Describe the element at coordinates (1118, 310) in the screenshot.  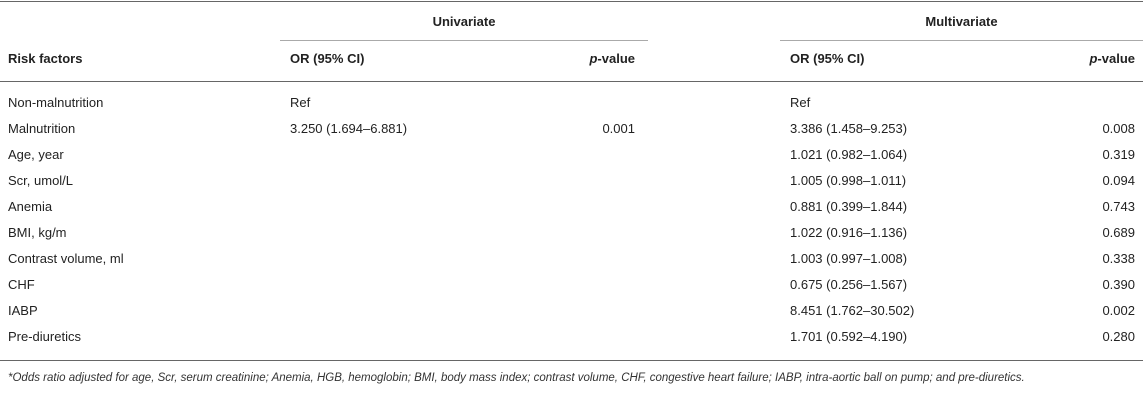
I see `cell: 0.002` at that location.